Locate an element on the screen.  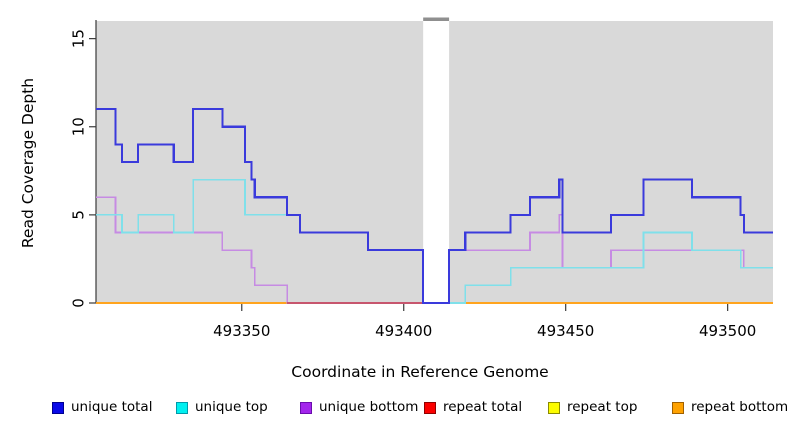
legend-label: unique bottom is located at coordinates (369, 407).